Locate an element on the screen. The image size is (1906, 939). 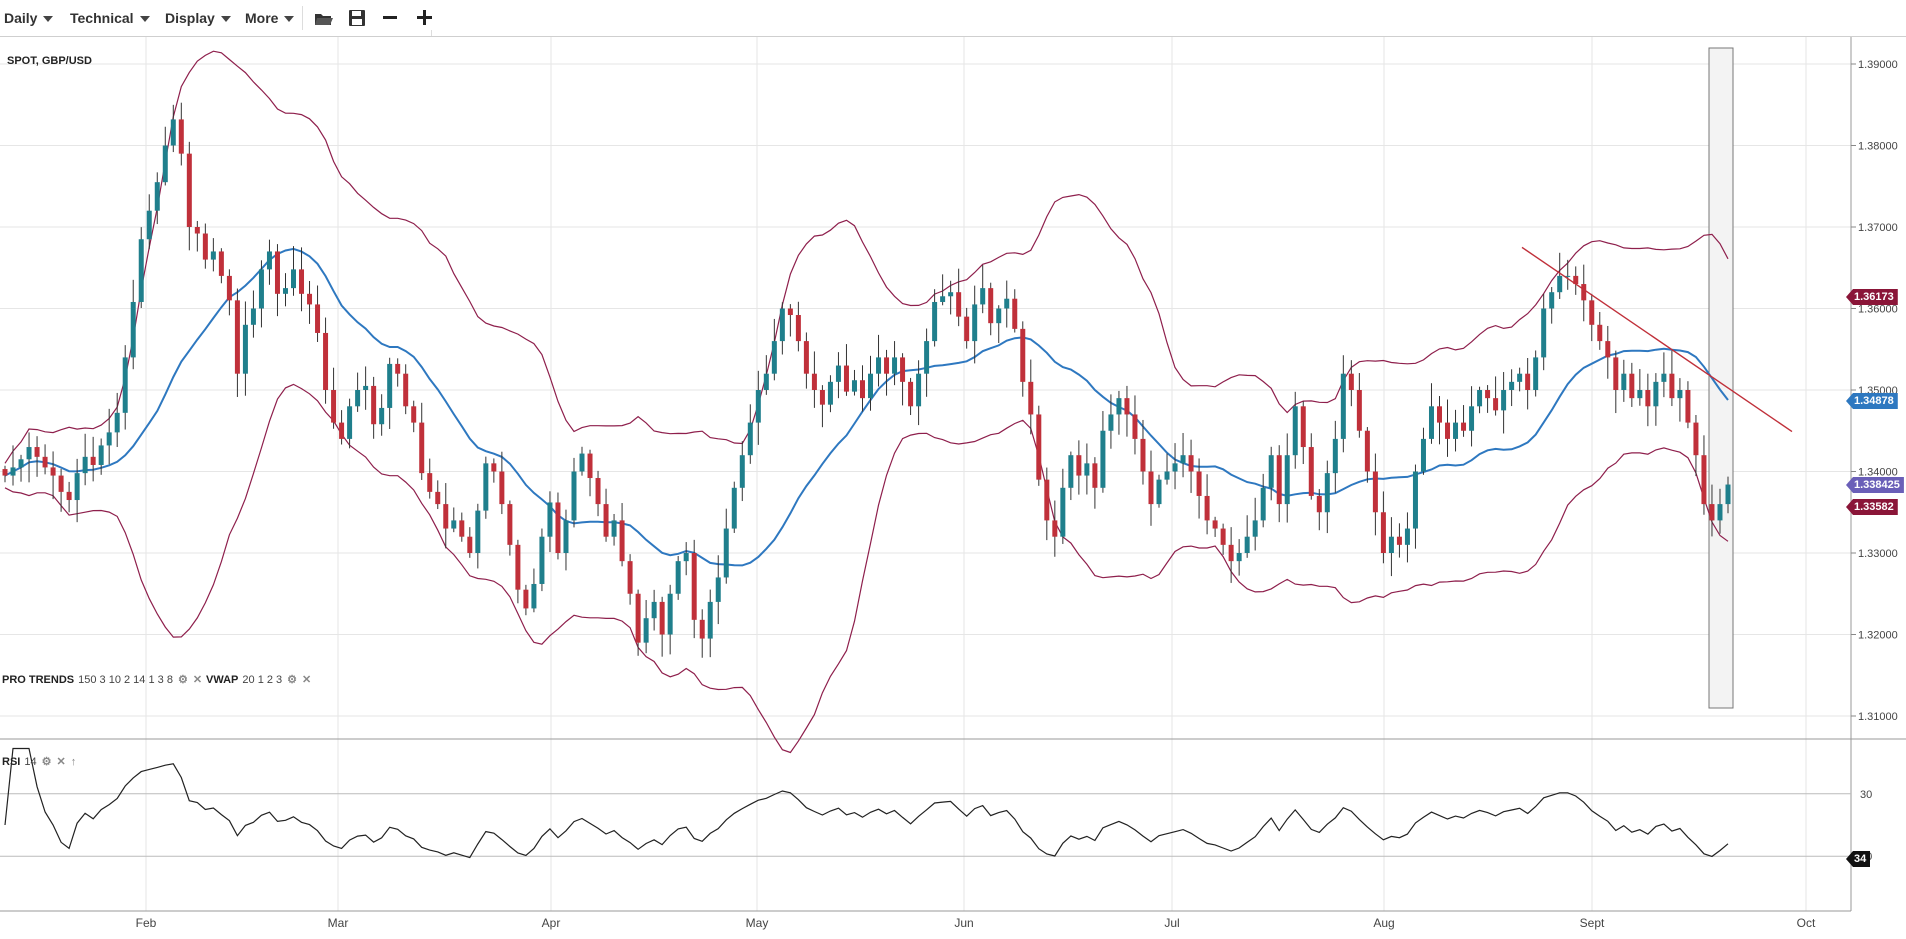
y-tick-label: 1.38000 is located at coordinates (1878, 147).